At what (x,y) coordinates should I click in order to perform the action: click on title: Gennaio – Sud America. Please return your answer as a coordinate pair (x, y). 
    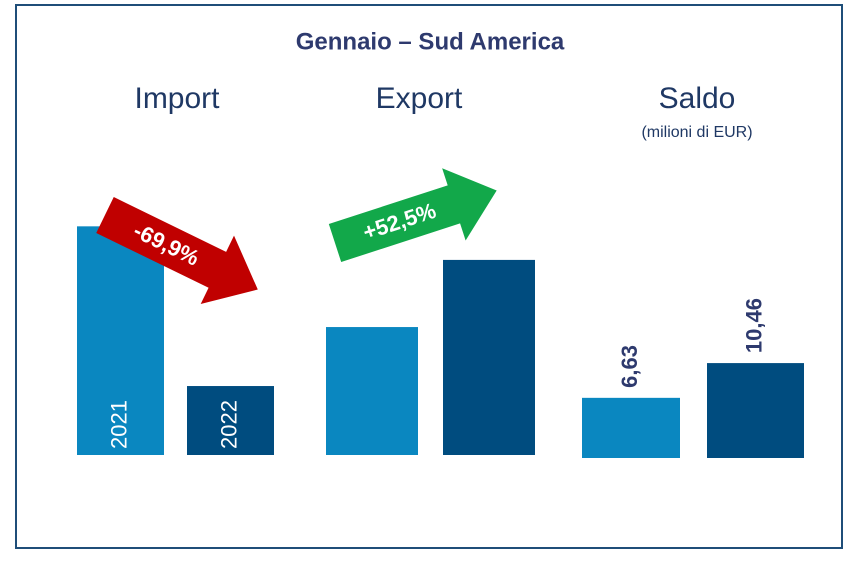
    Looking at the image, I should click on (430, 41).